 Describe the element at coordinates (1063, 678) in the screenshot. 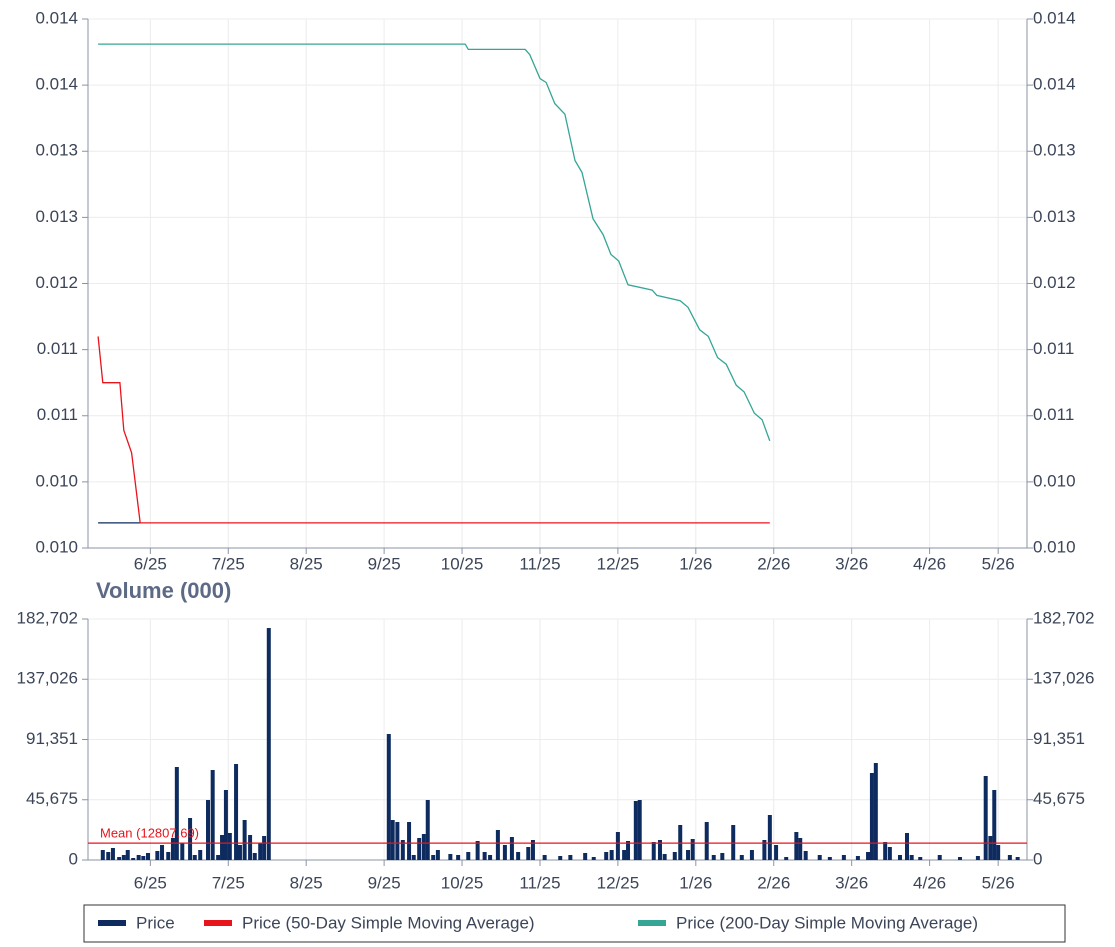

I see `y2-tick-label: 137,026` at that location.